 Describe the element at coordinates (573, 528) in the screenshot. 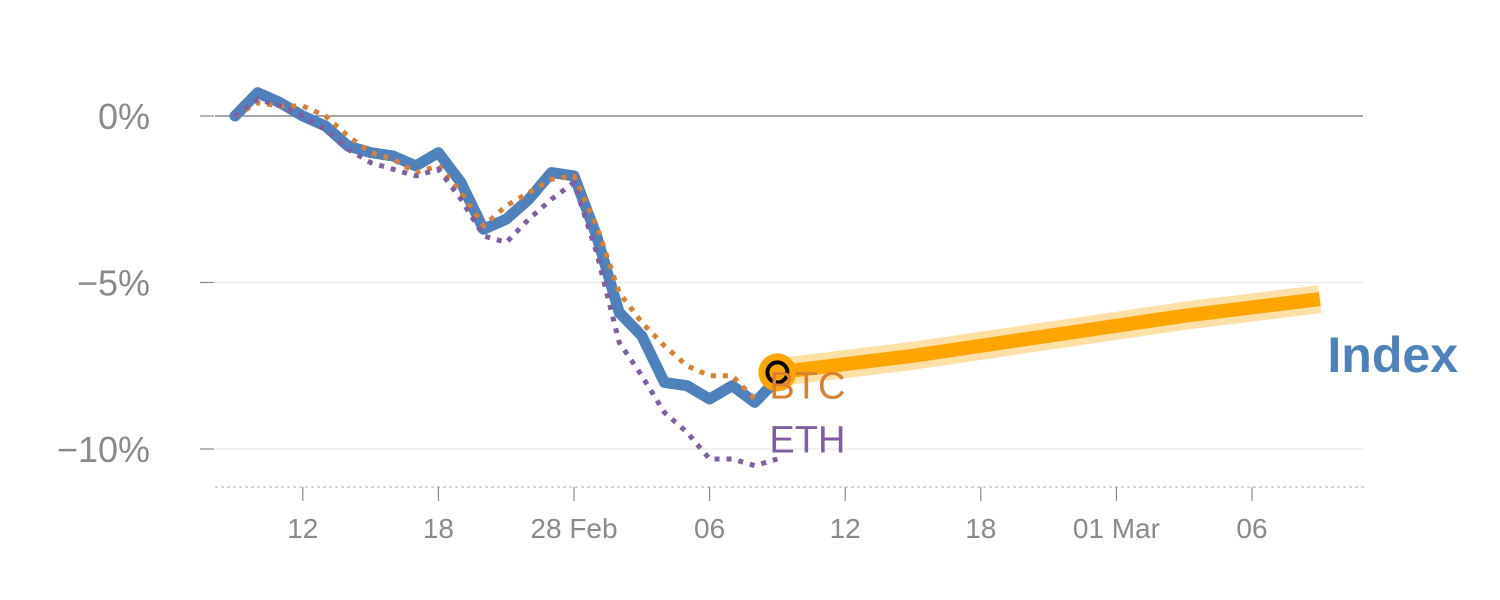

I see `x-tick-label-2: 28 Feb` at that location.